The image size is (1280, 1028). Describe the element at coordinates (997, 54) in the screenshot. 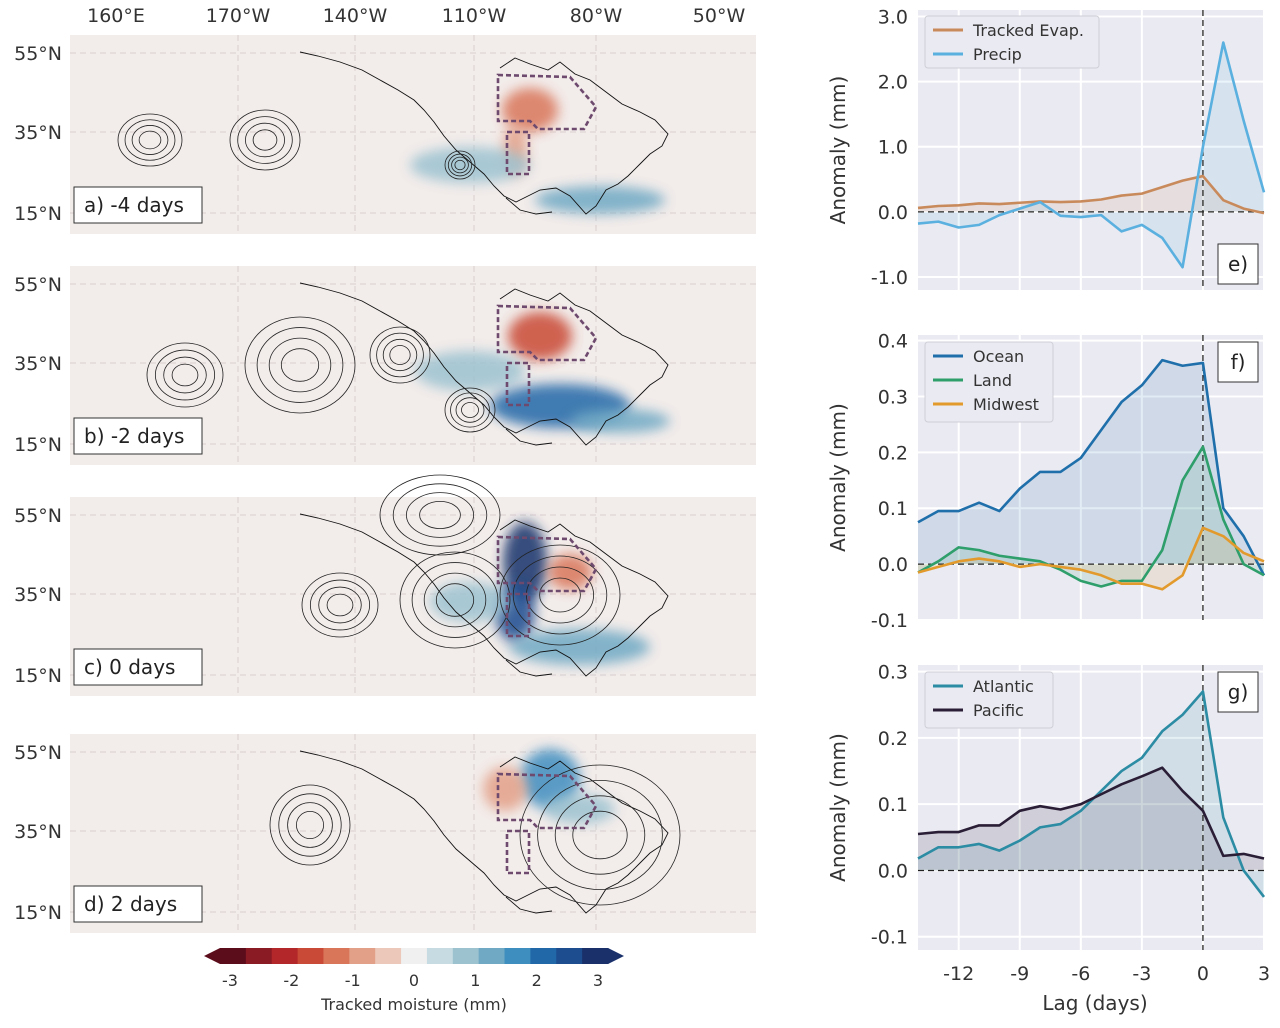

I see `legend-label: Precip` at that location.